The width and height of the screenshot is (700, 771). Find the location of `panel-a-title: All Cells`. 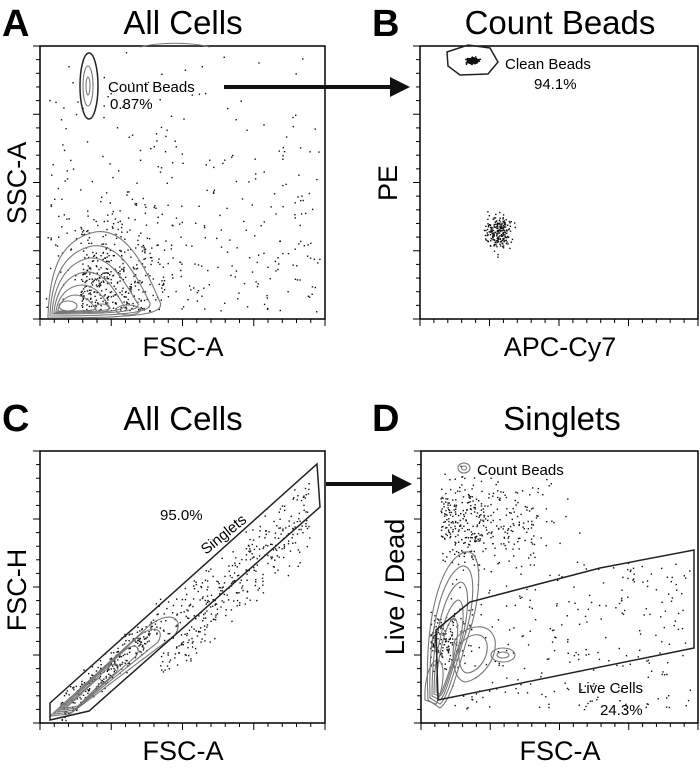

panel-a-title: All Cells is located at coordinates (182, 22).